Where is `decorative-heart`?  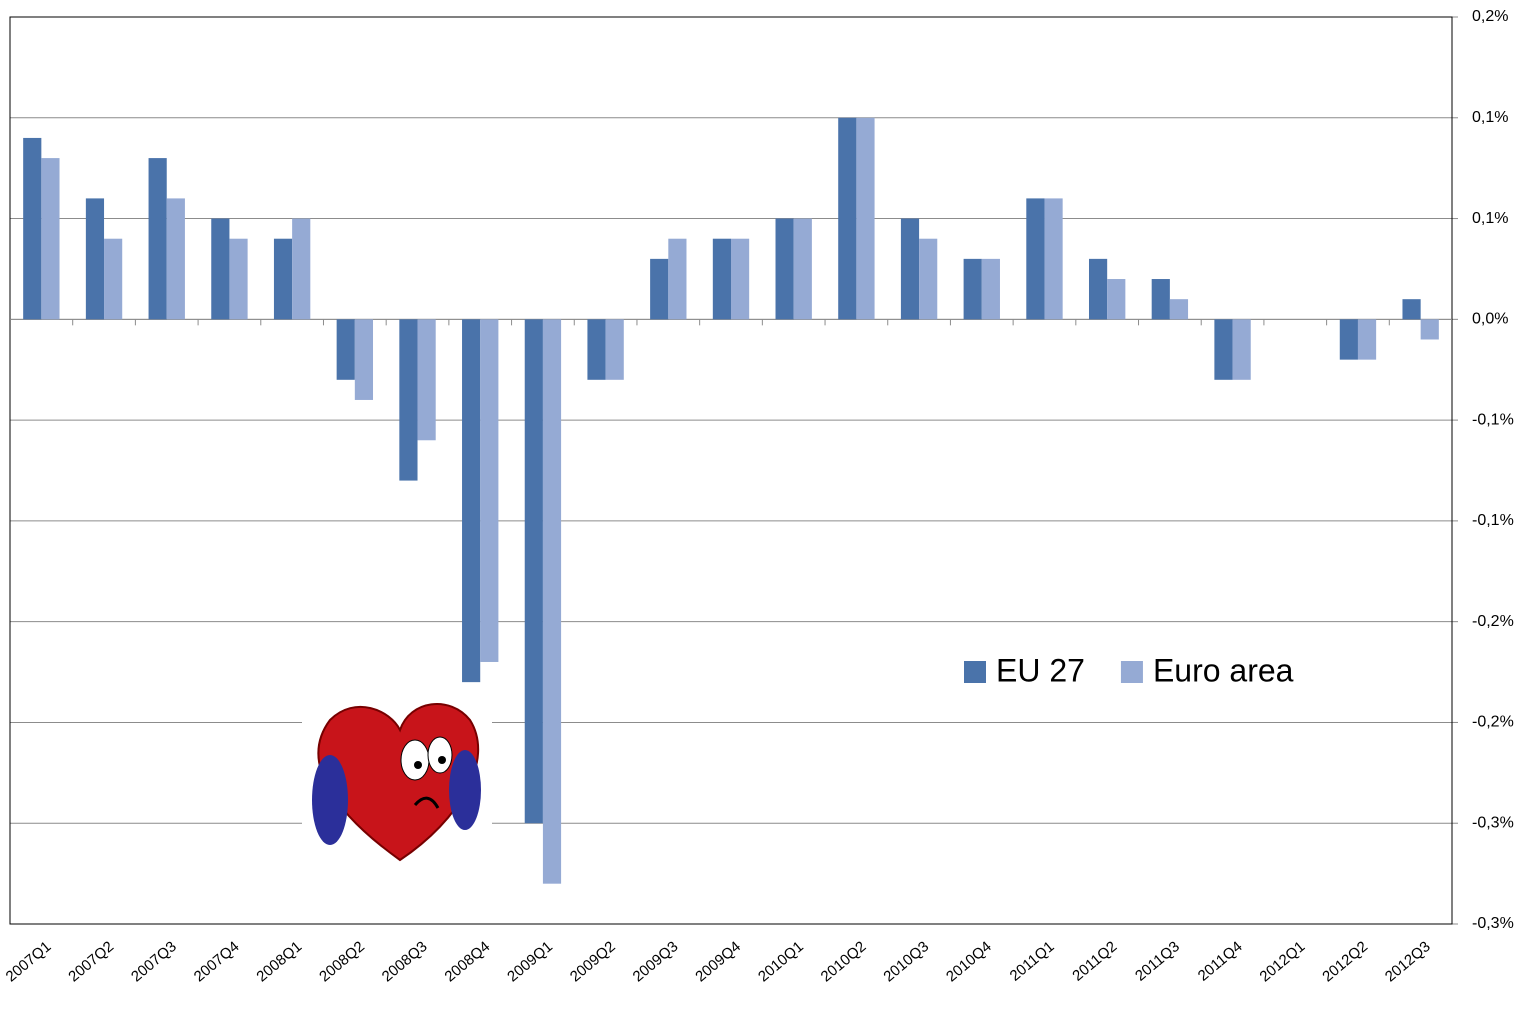
decorative-heart is located at coordinates (397, 788).